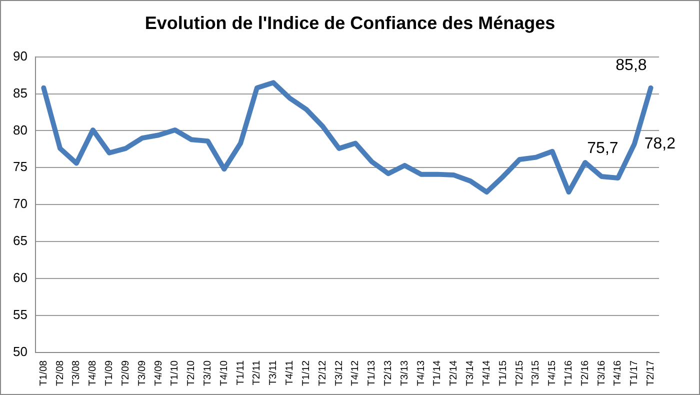  Describe the element at coordinates (175, 373) in the screenshot. I see `x-tick-label: T1/10` at that location.